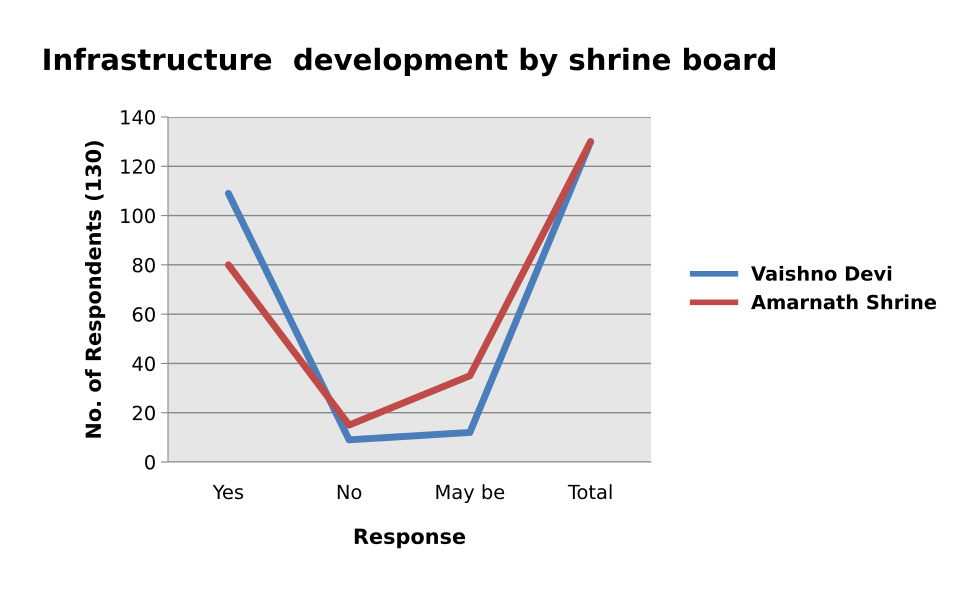 This screenshot has width=974, height=608. I want to click on y-tick-label: 120, so click(138, 166).